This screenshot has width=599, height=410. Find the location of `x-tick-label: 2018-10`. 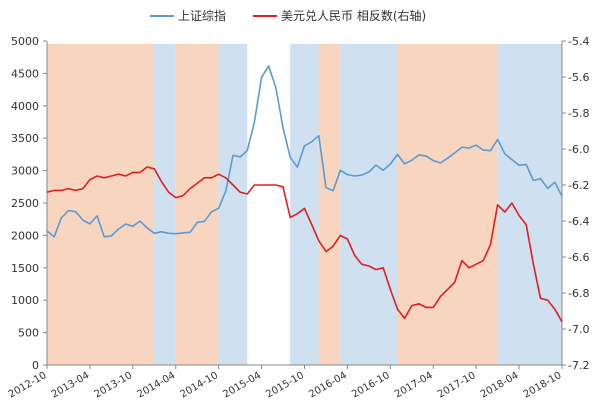

x-tick-label: 2018-10 is located at coordinates (543, 385).